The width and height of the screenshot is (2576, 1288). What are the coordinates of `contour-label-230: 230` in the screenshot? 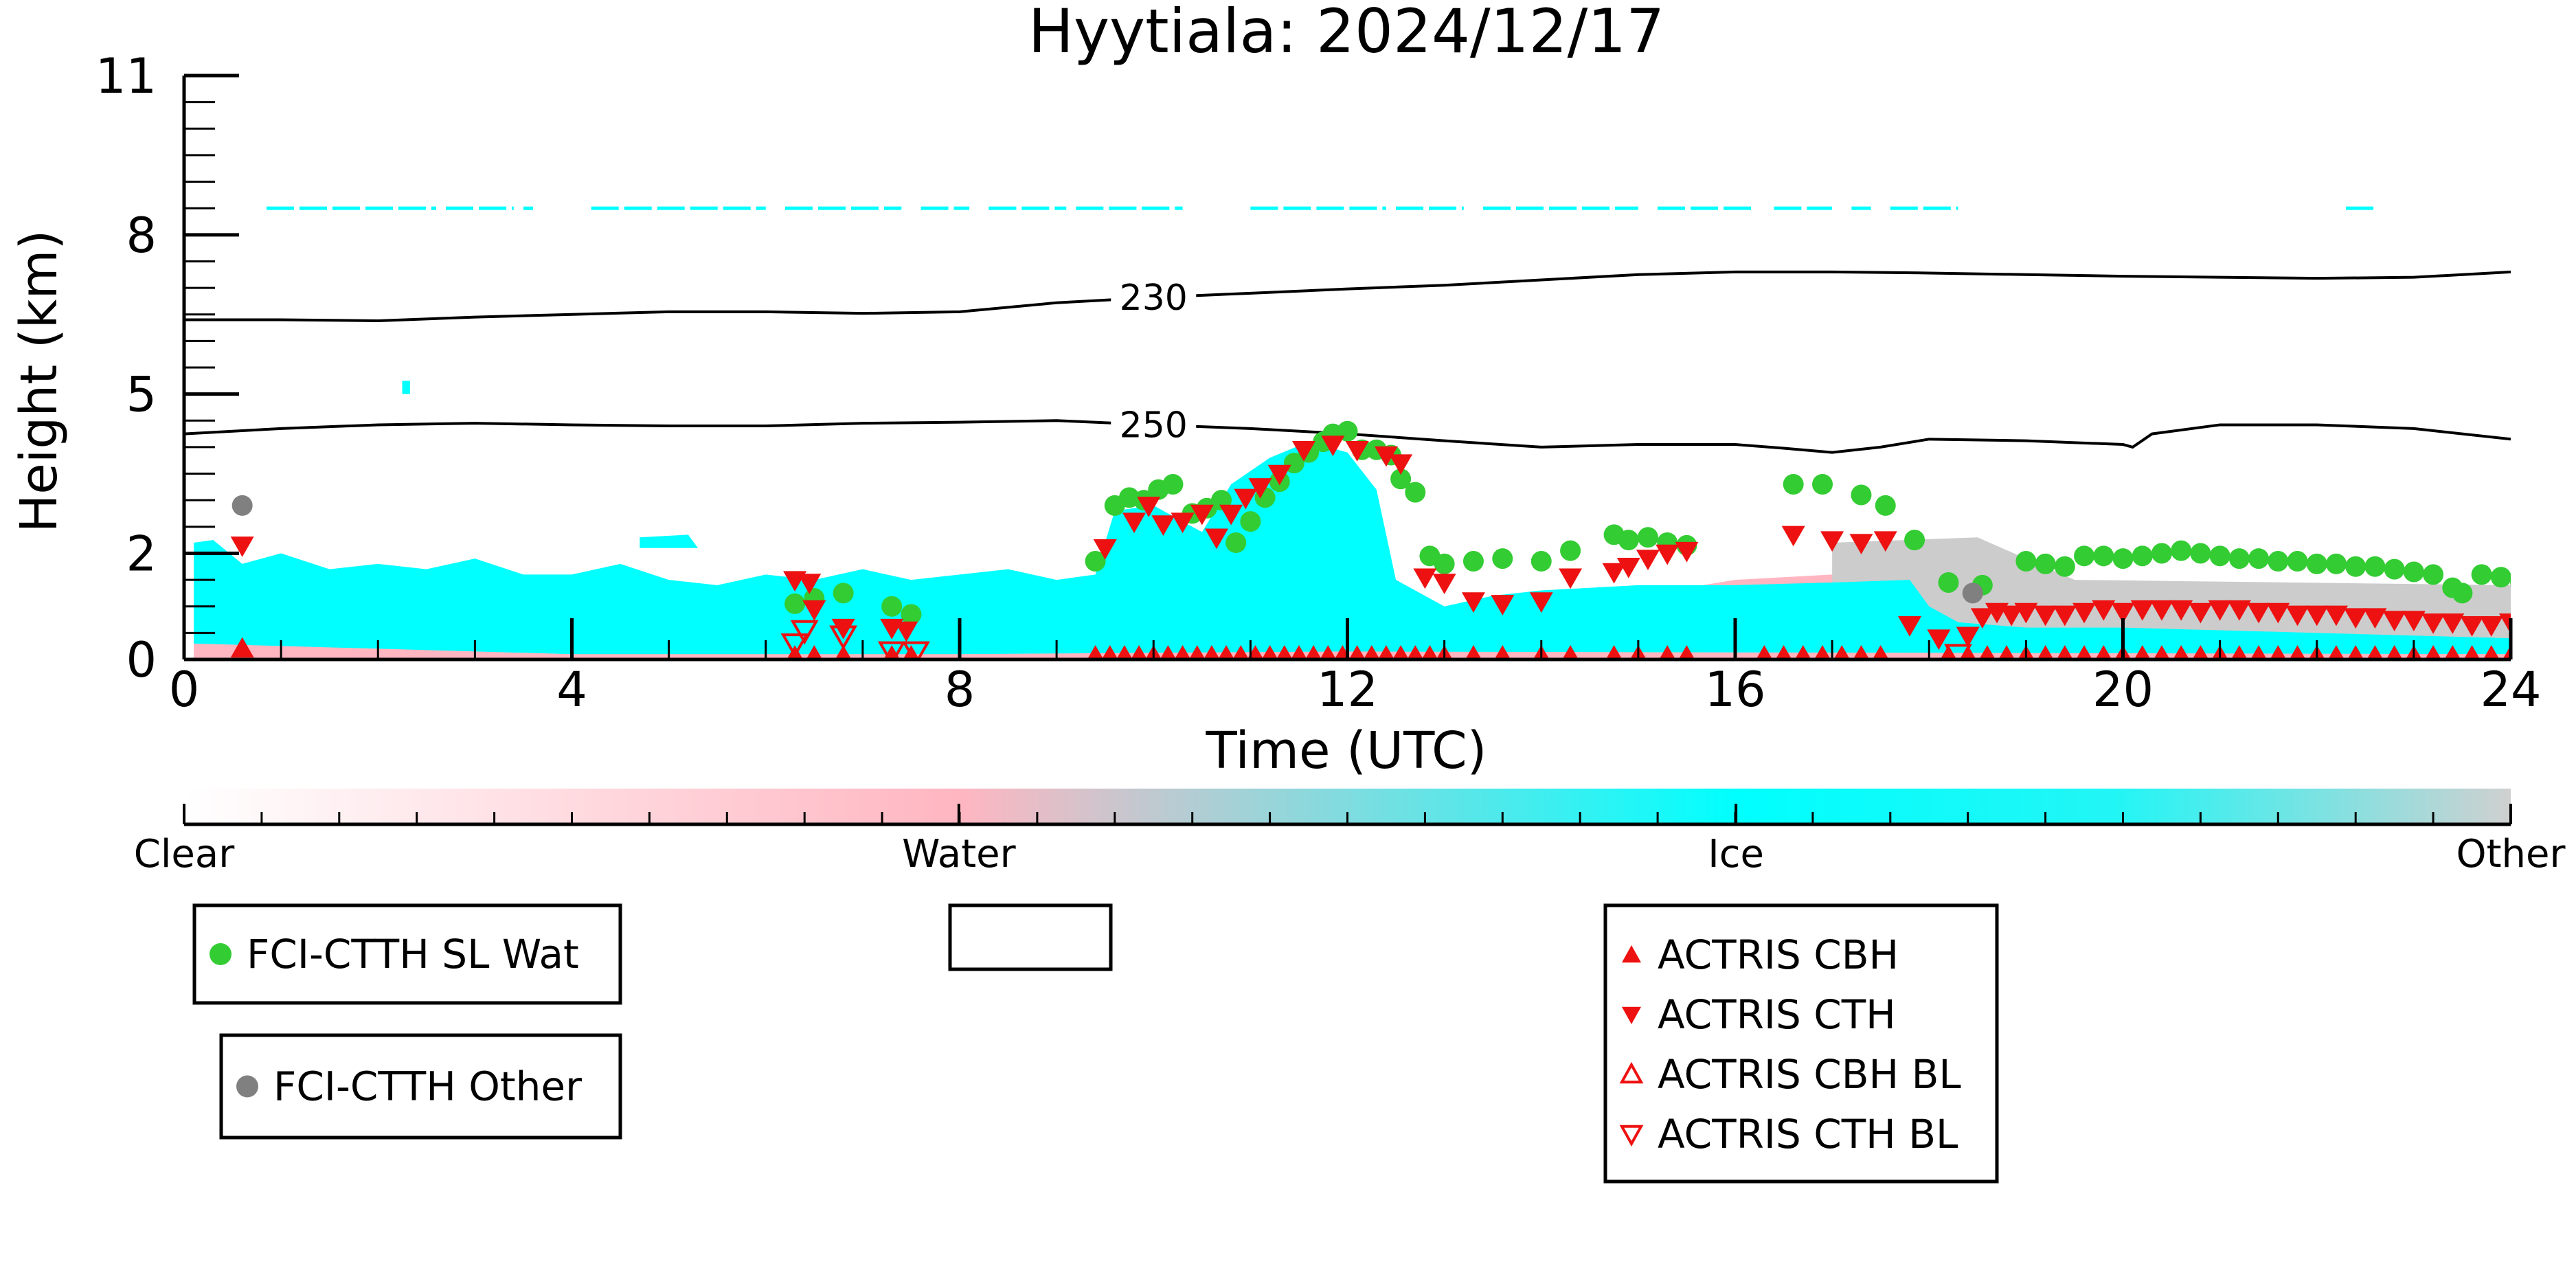 It's located at (1154, 298).